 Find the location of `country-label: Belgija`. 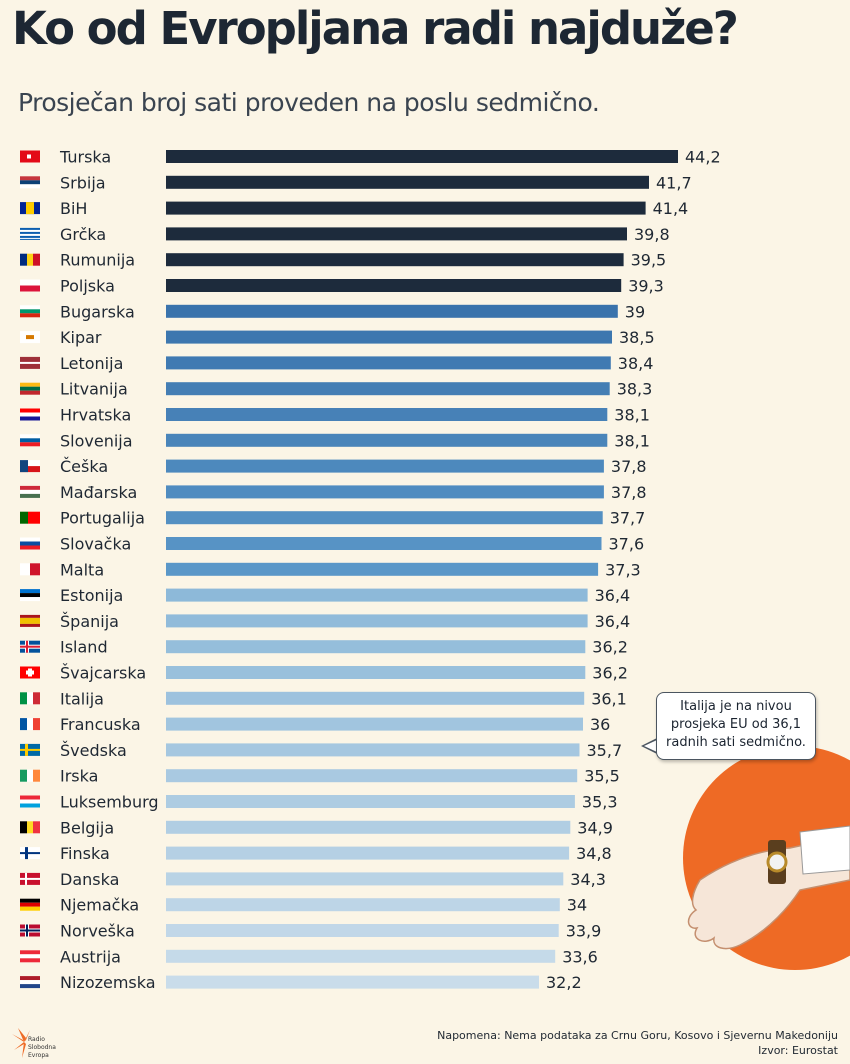

country-label: Belgija is located at coordinates (87, 827).